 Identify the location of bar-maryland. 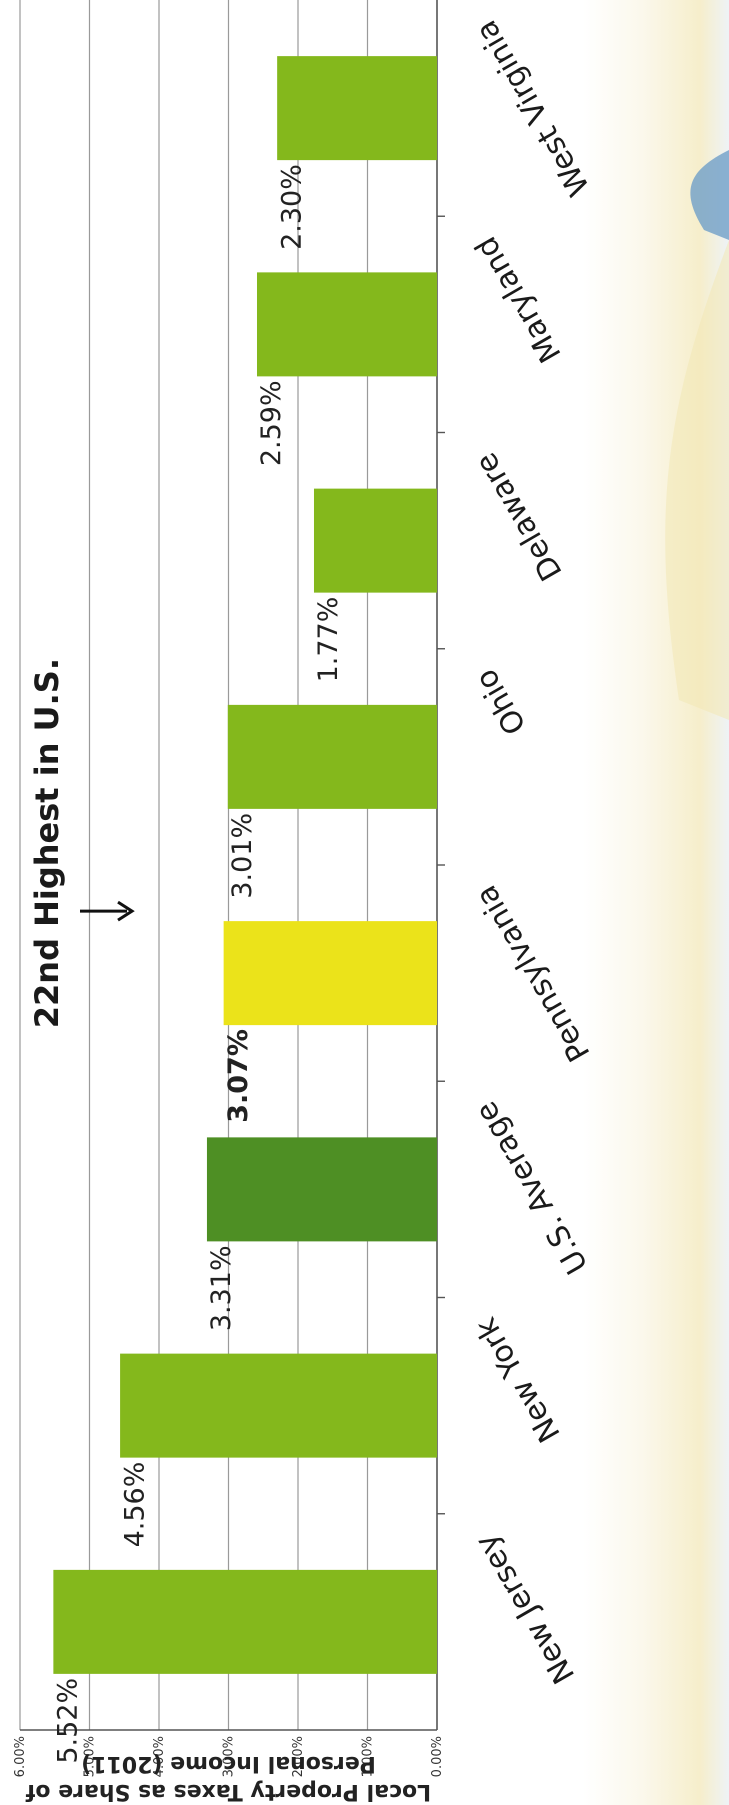
(346, 324).